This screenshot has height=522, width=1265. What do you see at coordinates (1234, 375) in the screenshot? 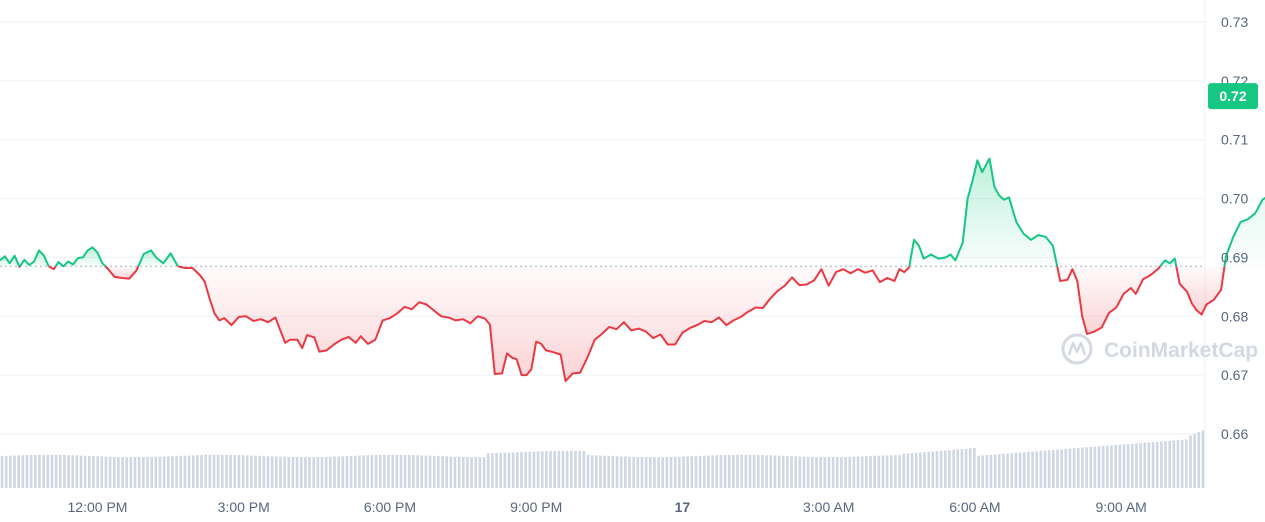
I see `y-tick-label: 0.67` at bounding box center [1234, 375].